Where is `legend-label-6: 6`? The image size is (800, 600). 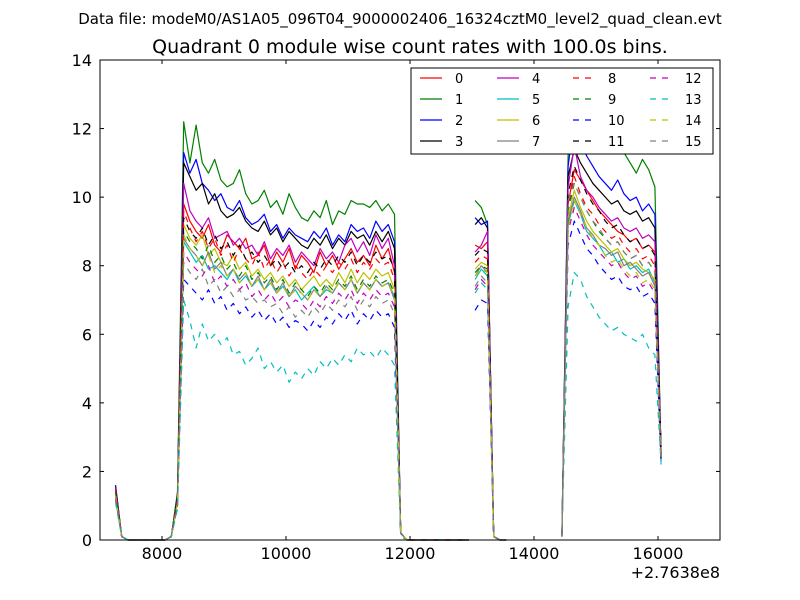 legend-label-6: 6 is located at coordinates (536, 121).